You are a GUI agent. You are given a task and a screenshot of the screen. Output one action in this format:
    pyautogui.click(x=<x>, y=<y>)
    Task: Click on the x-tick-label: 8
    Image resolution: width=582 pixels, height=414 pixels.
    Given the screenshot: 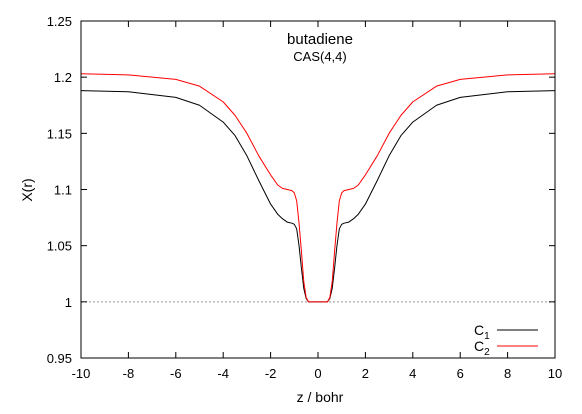 What is the action you would take?
    pyautogui.click(x=507, y=373)
    